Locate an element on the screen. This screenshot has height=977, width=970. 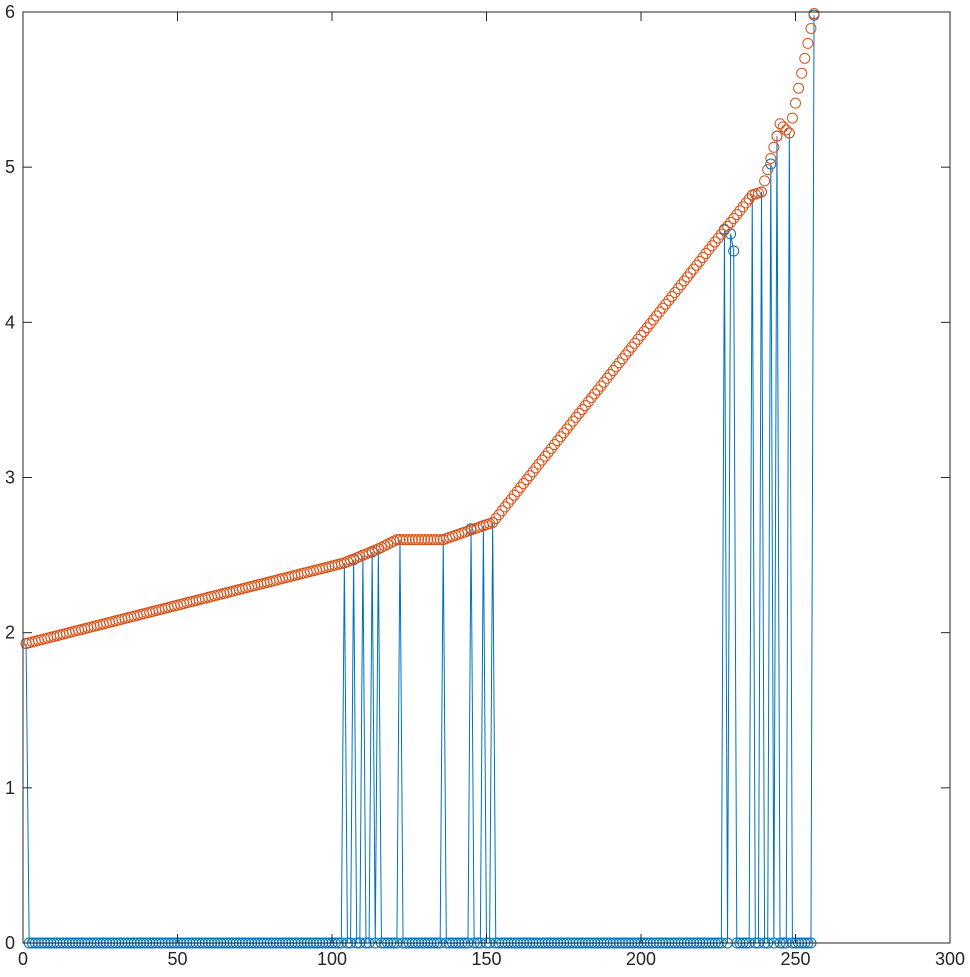
x-tick-label: 250 is located at coordinates (795, 959).